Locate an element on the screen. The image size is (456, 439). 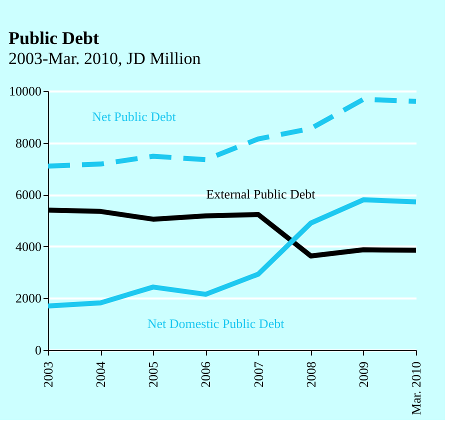
y-tick-label: 4000 is located at coordinates (29, 246).